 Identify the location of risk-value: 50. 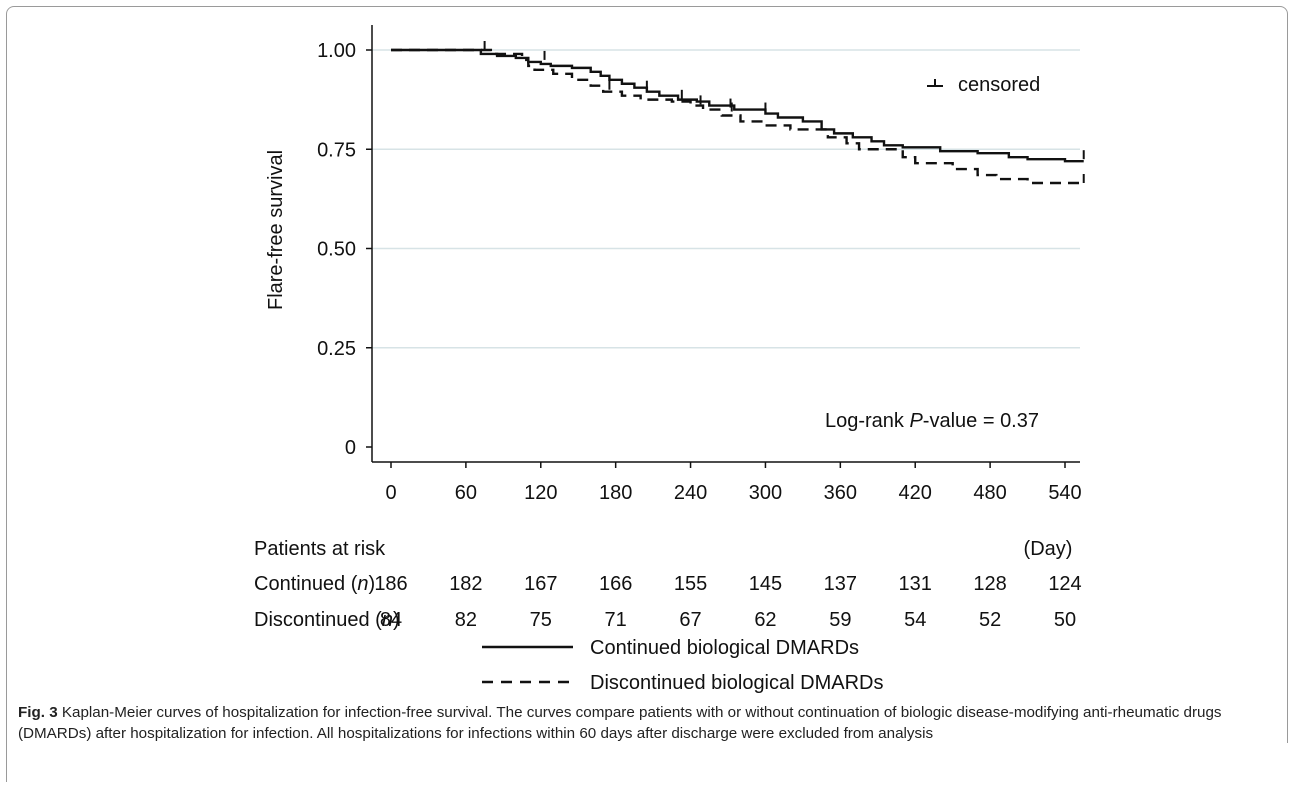
(1065, 620).